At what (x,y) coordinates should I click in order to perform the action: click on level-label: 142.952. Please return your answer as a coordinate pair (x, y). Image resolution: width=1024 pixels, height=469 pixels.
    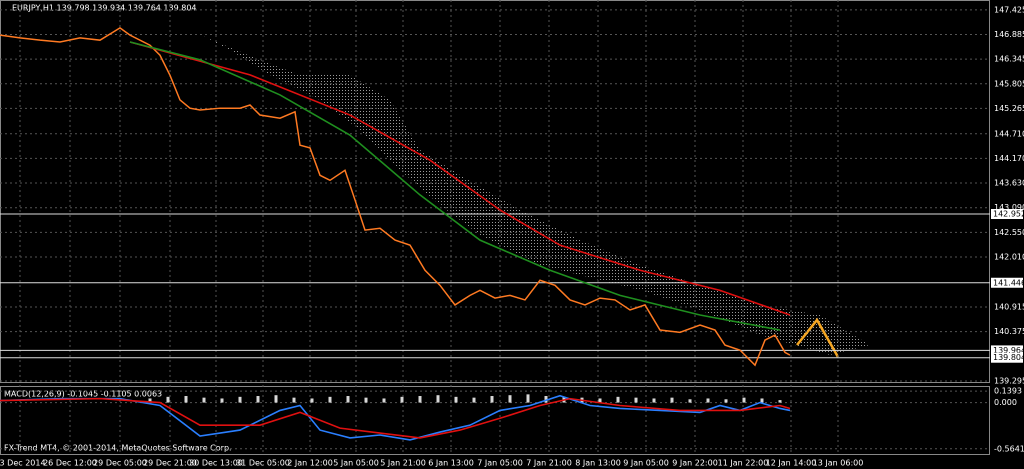
    Looking at the image, I should click on (1008, 214).